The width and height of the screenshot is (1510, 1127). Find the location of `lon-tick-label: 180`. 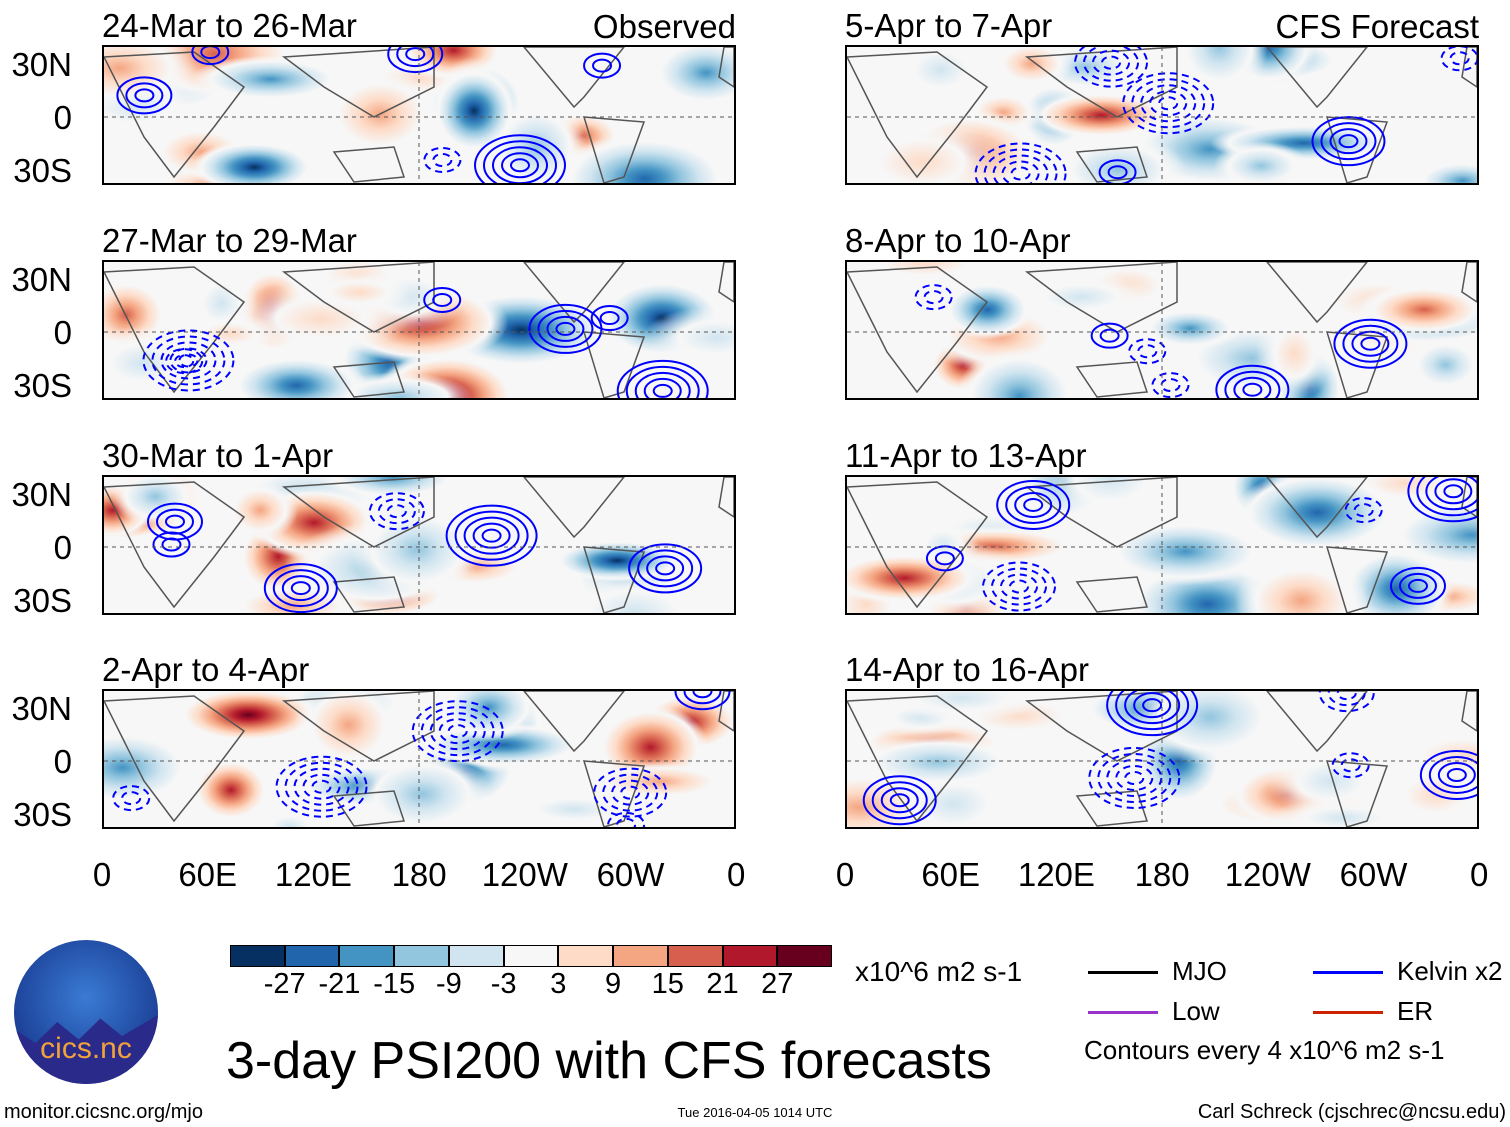

lon-tick-label: 180 is located at coordinates (1162, 874).